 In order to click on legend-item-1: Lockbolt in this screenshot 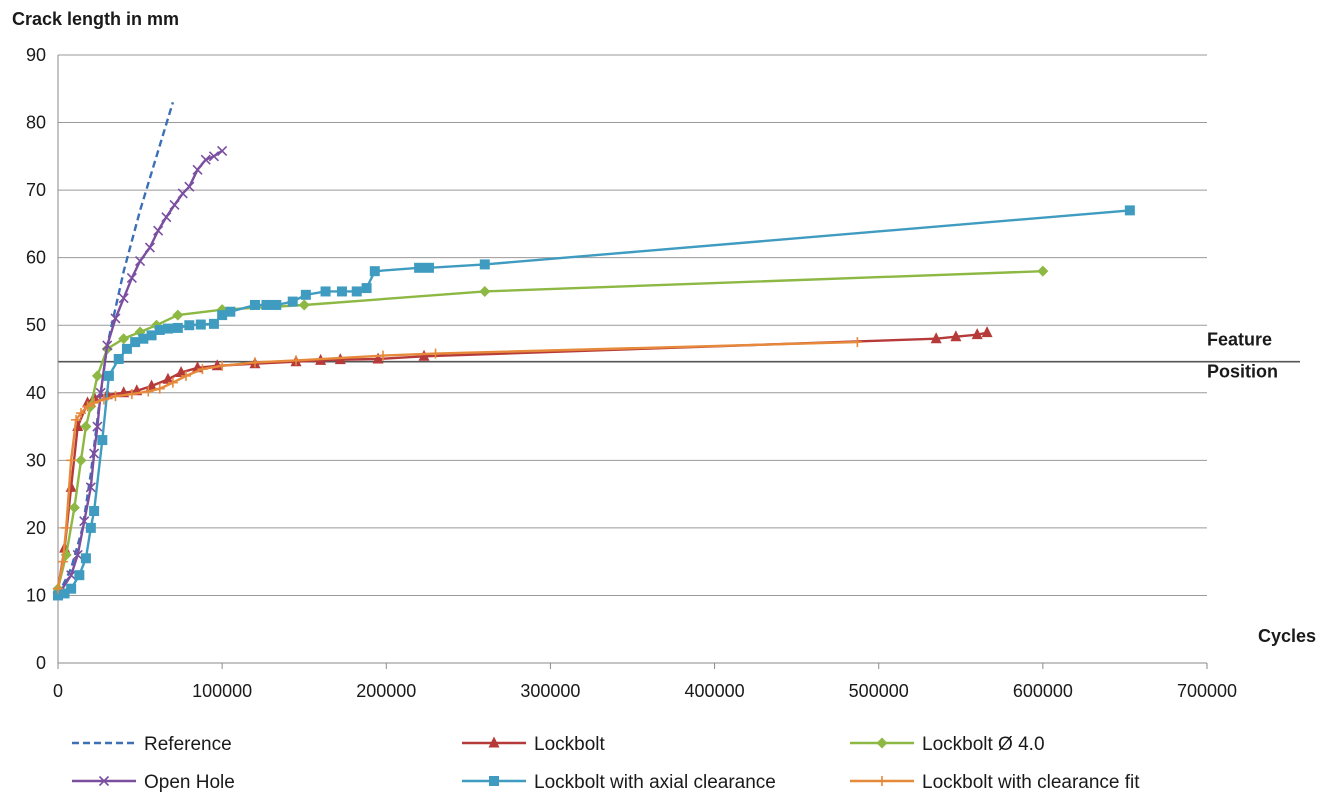, I will do `click(533, 744)`.